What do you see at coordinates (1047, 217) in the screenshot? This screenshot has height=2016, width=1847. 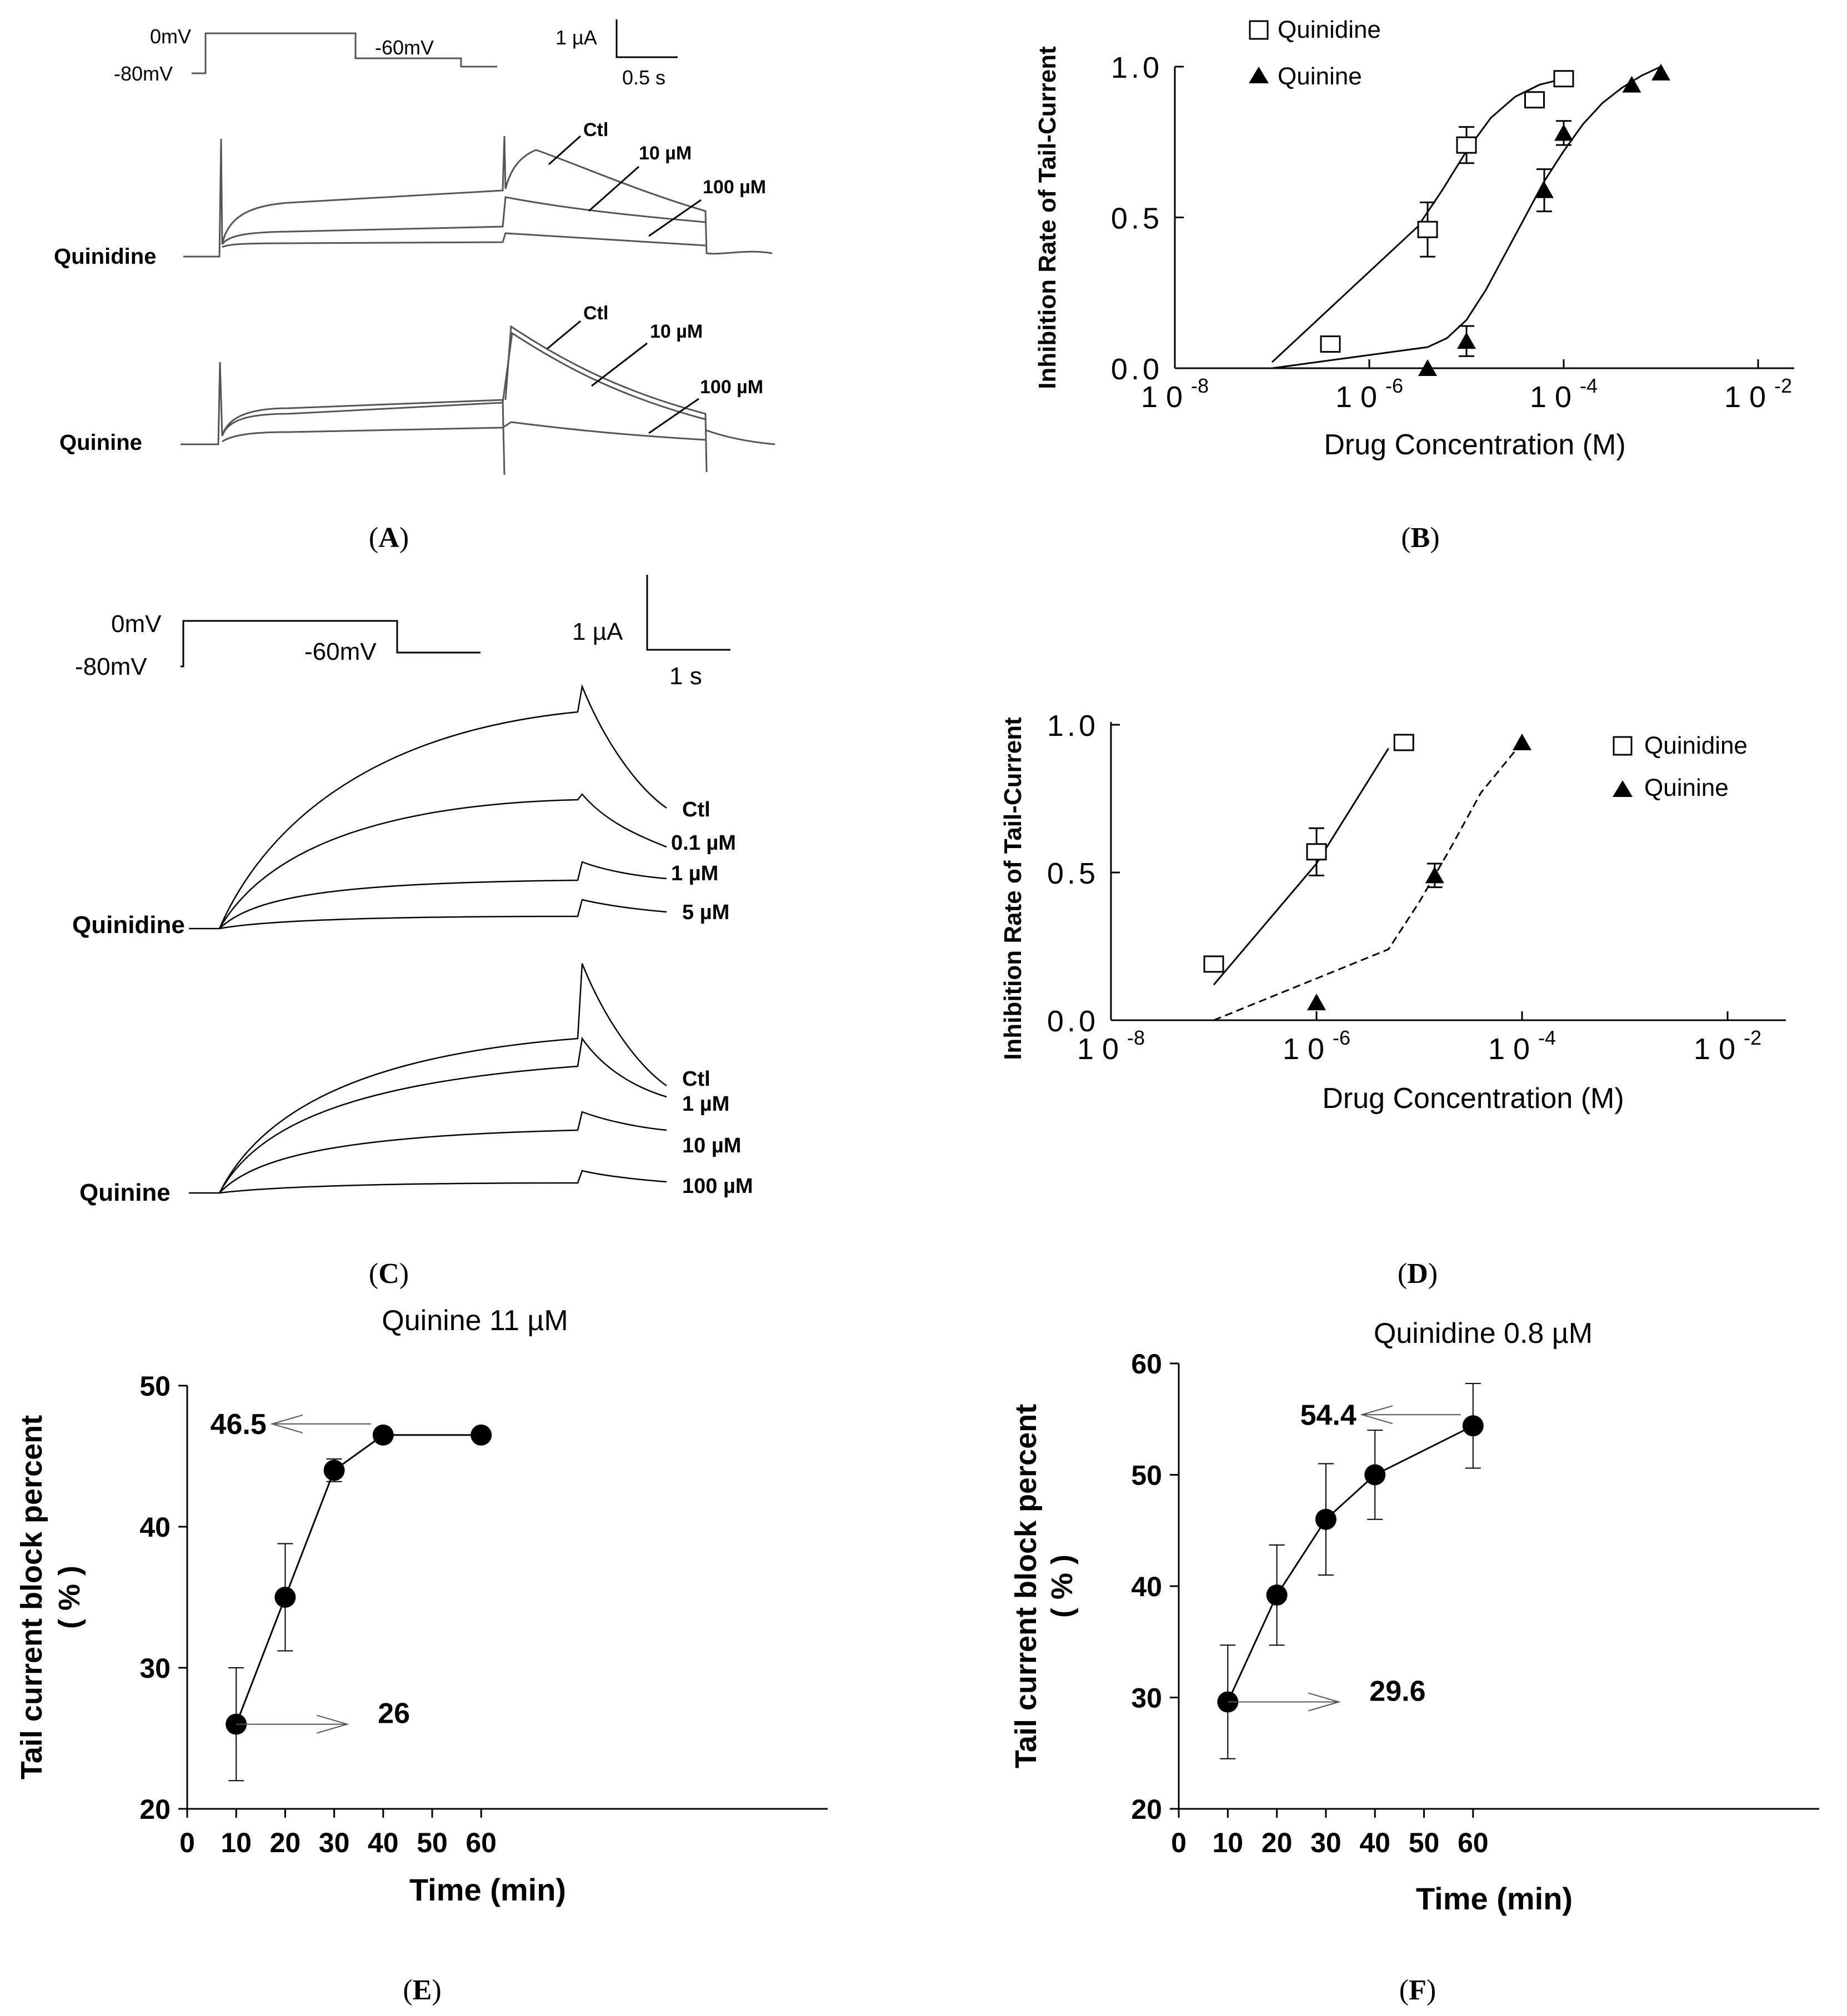 I see `b-y-axis-label: Inhibition Rate of Tail-Current` at bounding box center [1047, 217].